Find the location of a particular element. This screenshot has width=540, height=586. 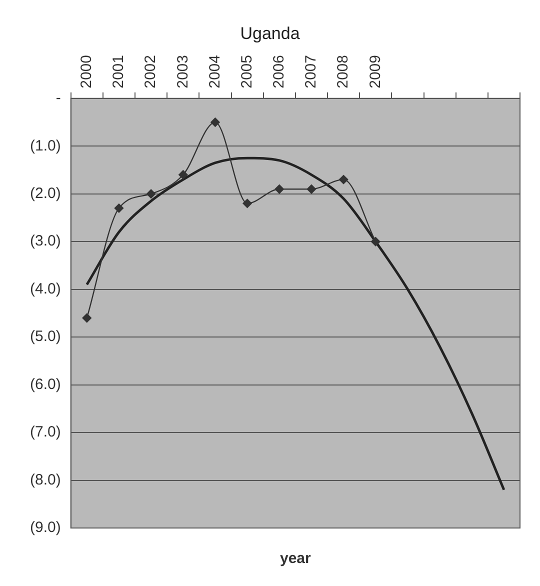

chart-title: Uganda is located at coordinates (270, 33).